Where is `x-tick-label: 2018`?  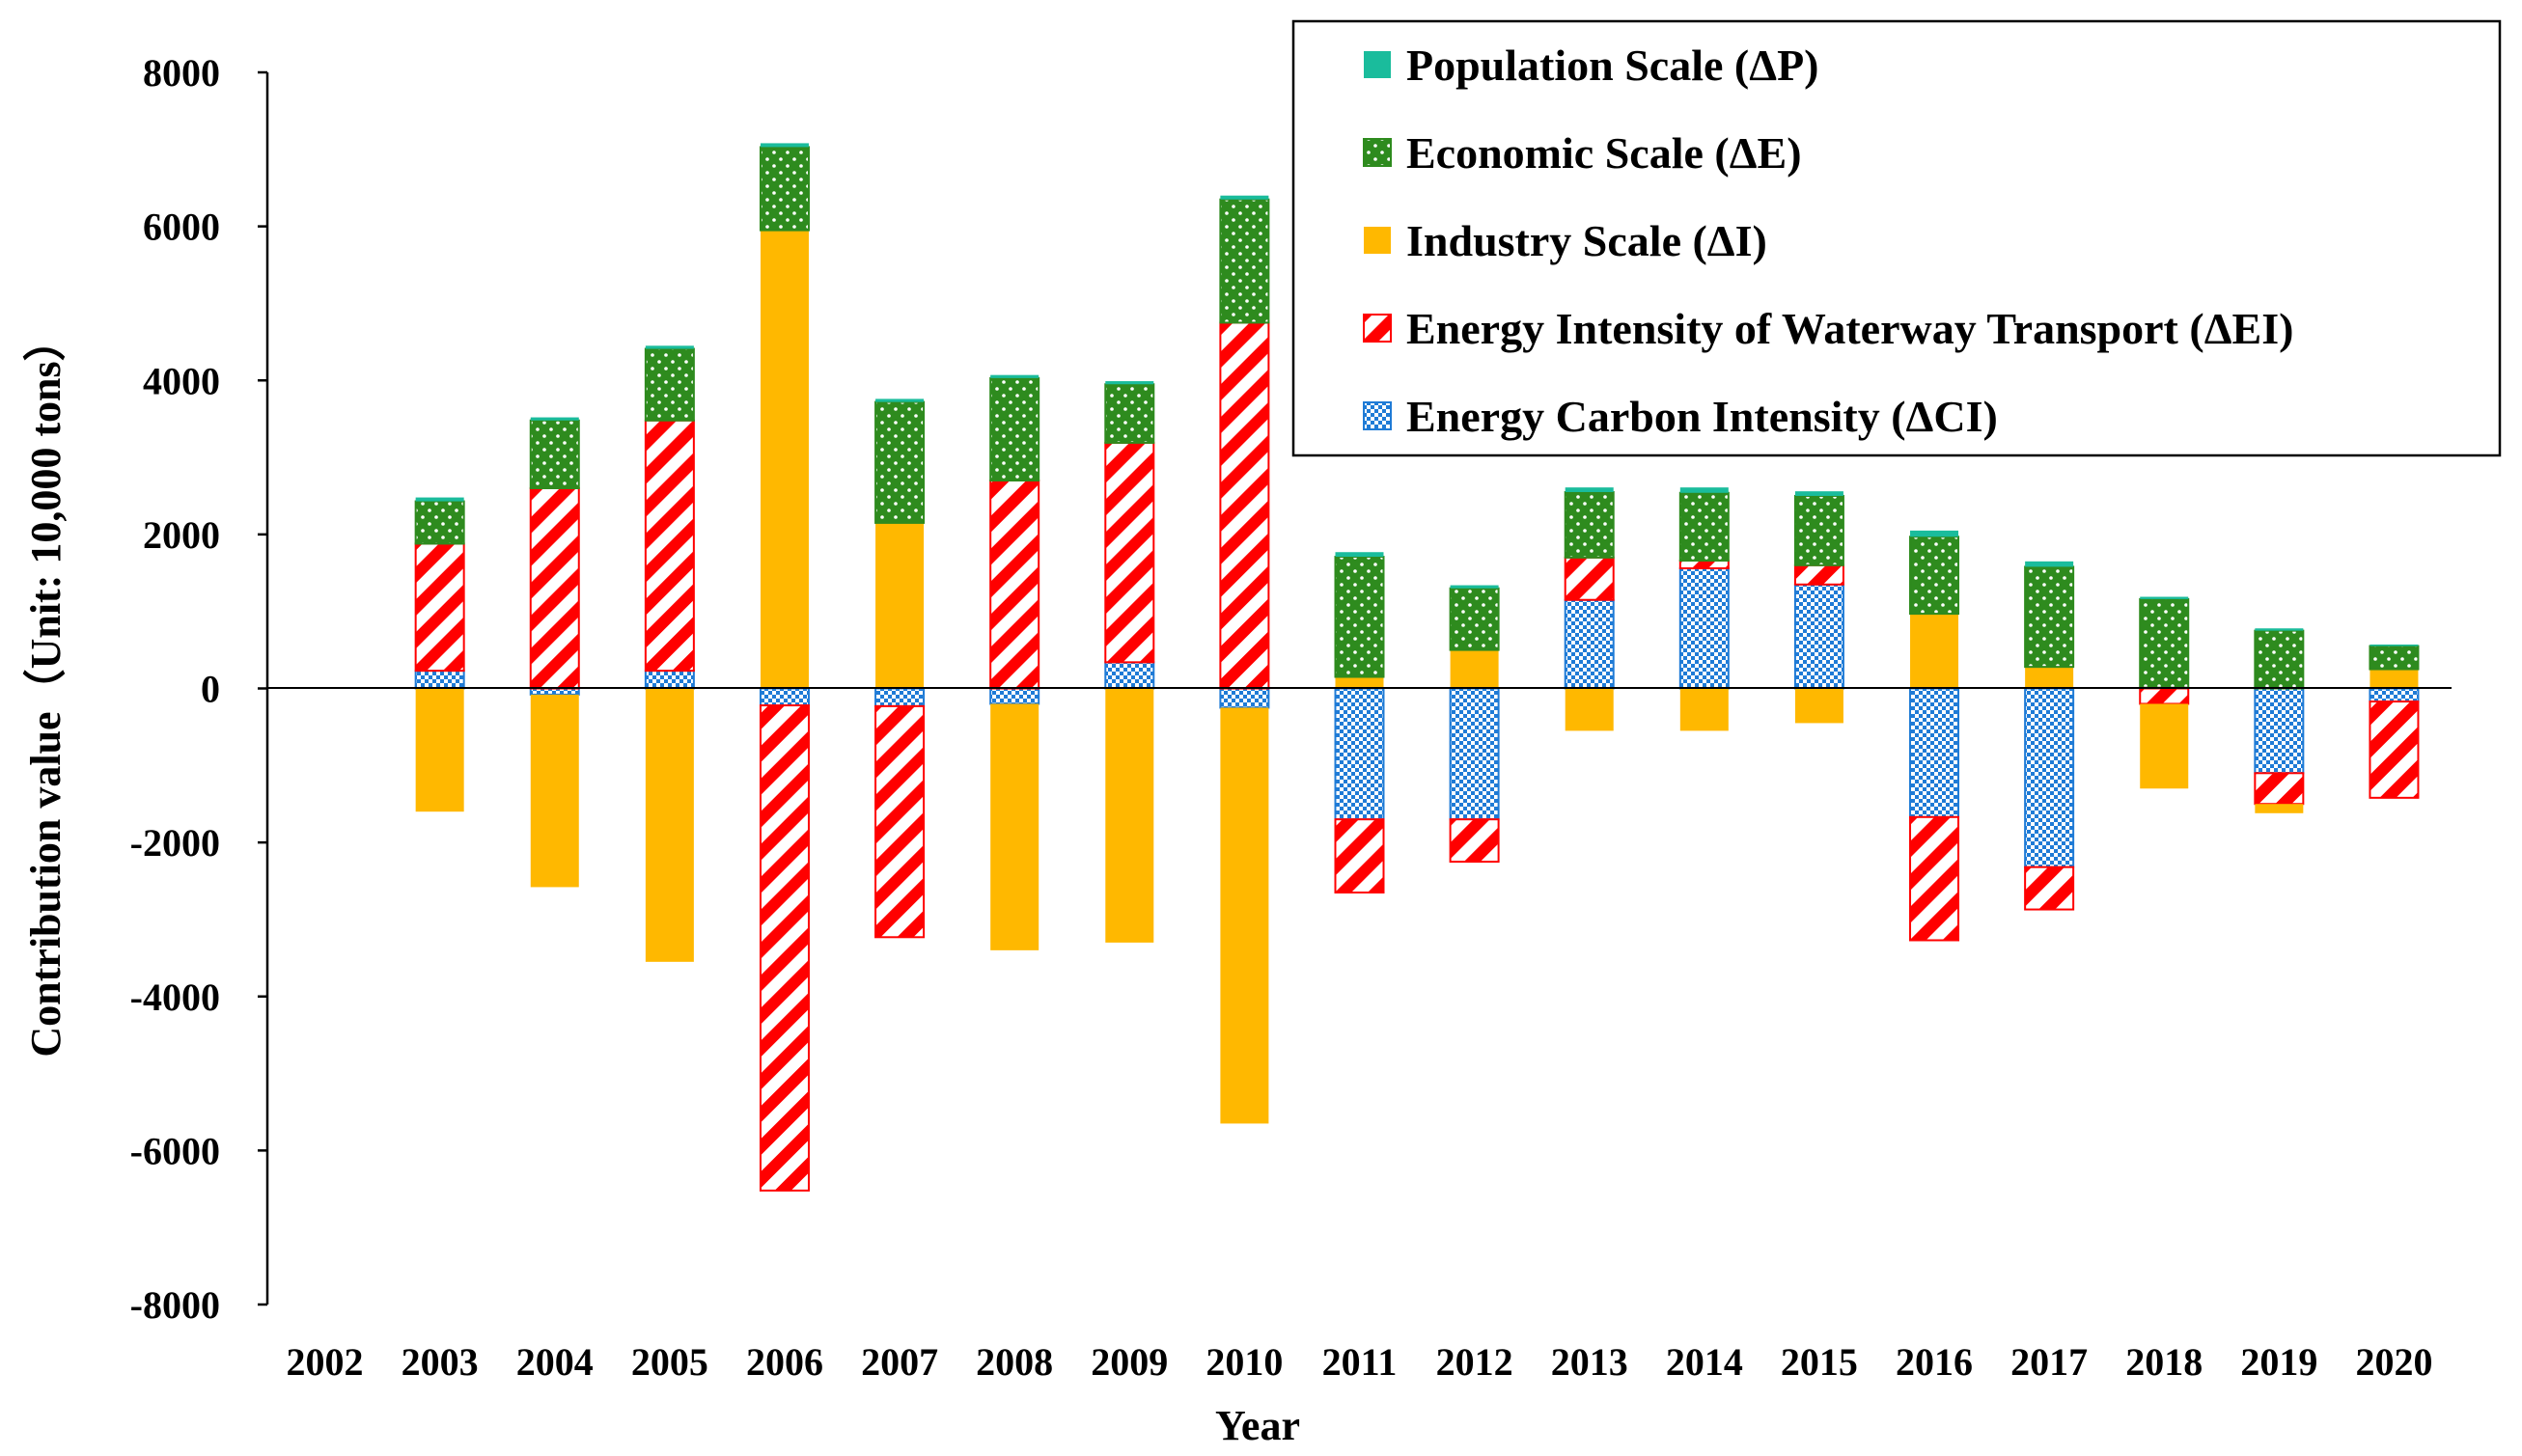
x-tick-label: 2018 is located at coordinates (2164, 1362).